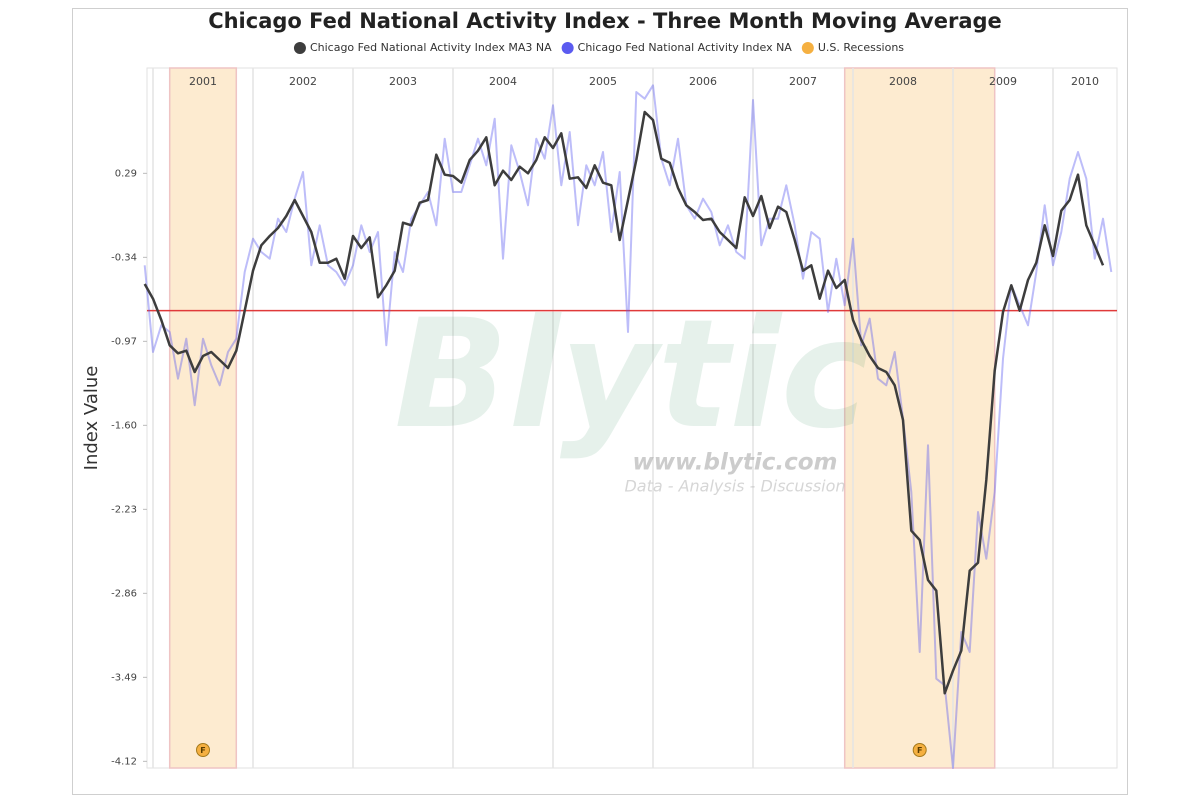  What do you see at coordinates (1003, 81) in the screenshot?
I see `x-tick-label: 2009` at bounding box center [1003, 81].